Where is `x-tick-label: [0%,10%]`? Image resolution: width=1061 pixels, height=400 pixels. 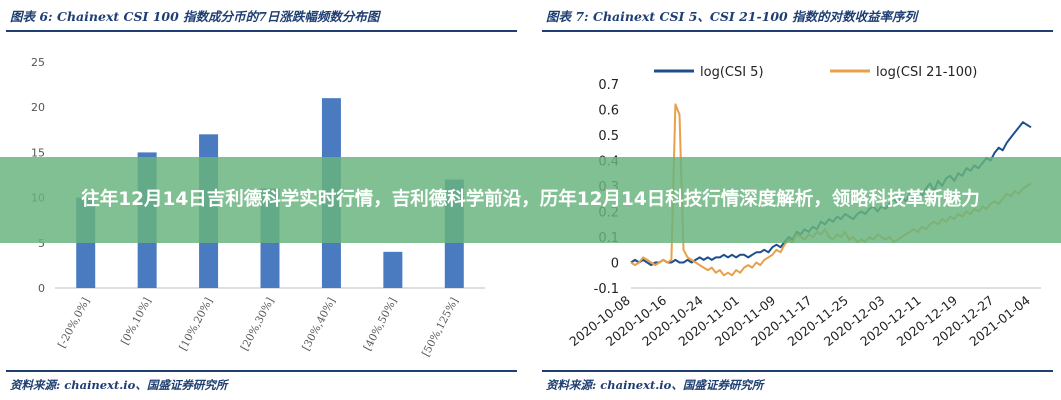 x-tick-label: [0%,10%] is located at coordinates (136, 321).